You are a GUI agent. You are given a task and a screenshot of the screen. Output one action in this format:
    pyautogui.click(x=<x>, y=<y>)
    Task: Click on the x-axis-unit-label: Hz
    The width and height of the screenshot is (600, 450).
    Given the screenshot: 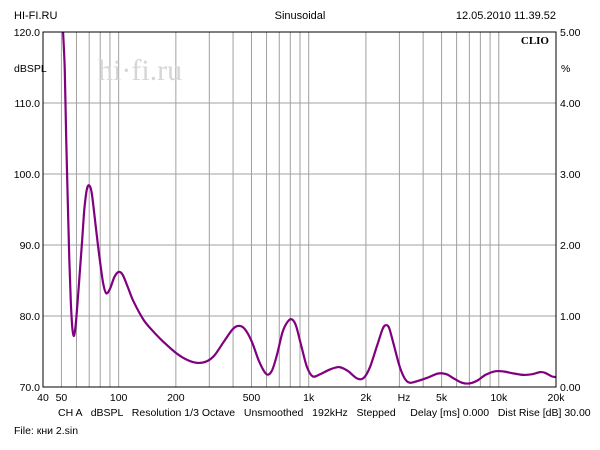 What is the action you would take?
    pyautogui.click(x=404, y=398)
    